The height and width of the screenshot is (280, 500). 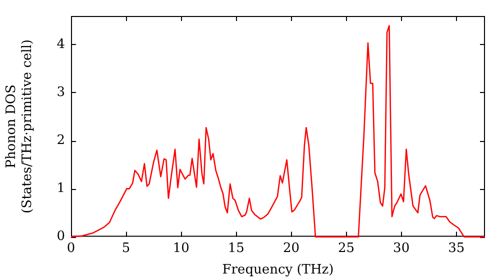 I want to click on y-tick-label: 4, so click(x=60, y=44).